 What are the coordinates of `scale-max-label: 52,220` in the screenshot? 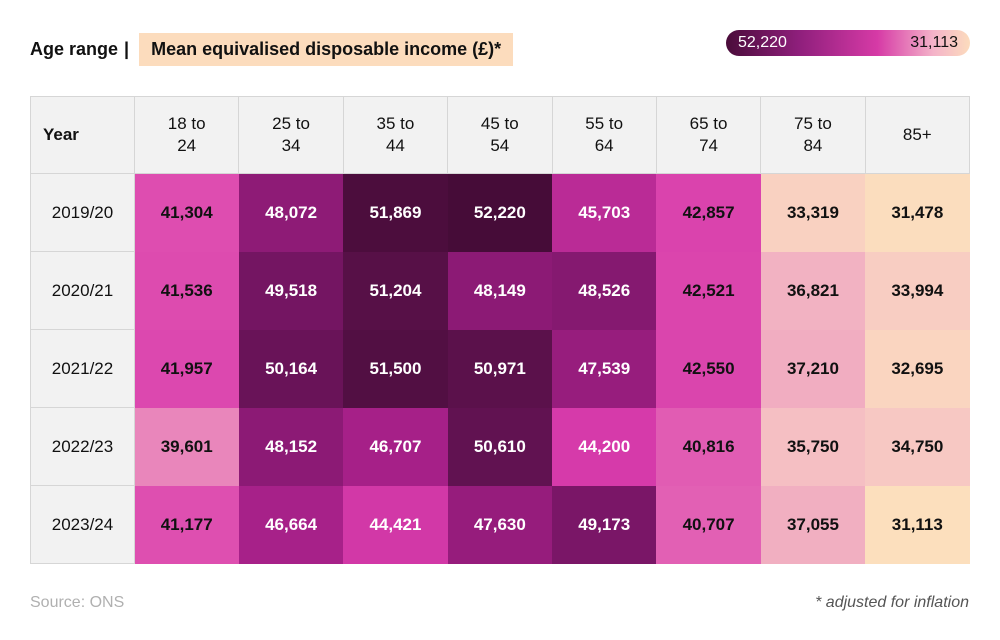 It's located at (762, 42).